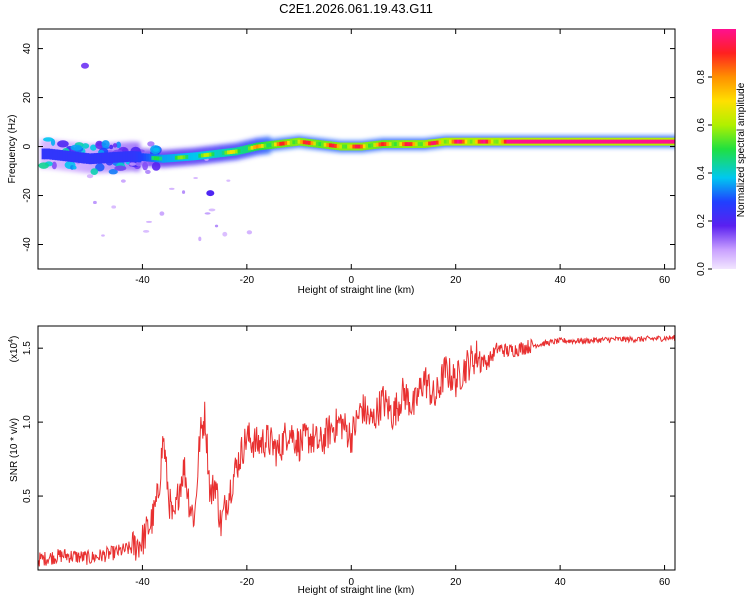 The width and height of the screenshot is (750, 600). I want to click on snr-scale-close: ), so click(14, 337).